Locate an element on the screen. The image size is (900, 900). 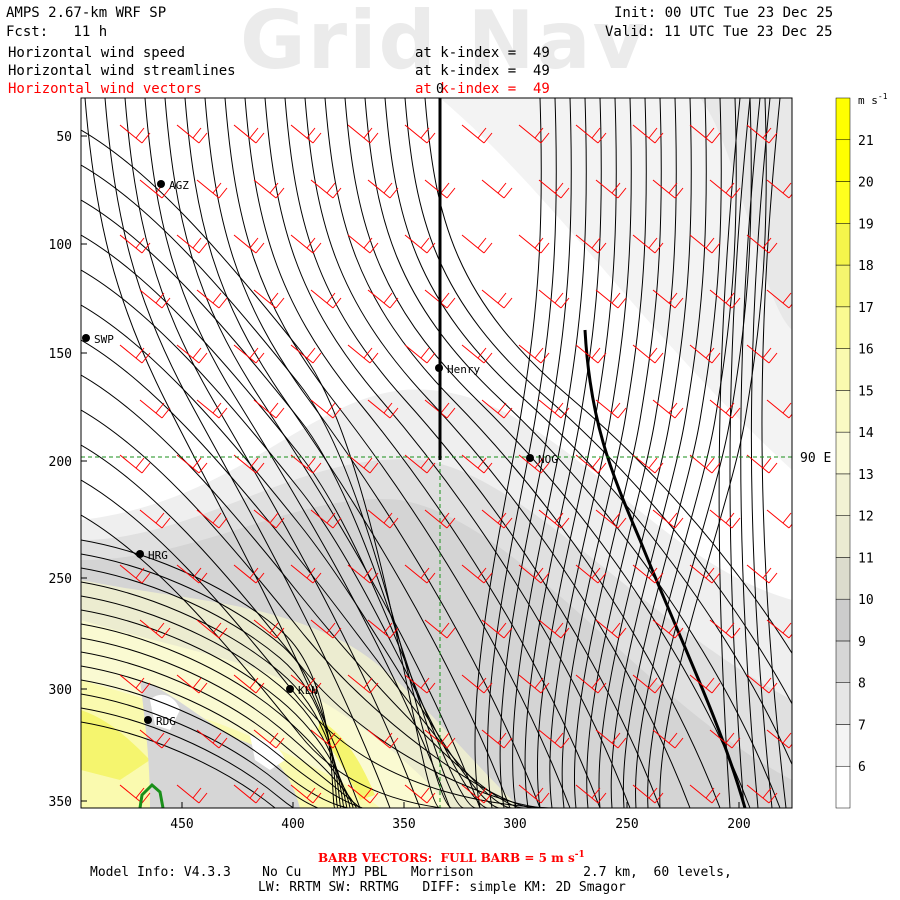
x-tick-label: 200 is located at coordinates (738, 824).